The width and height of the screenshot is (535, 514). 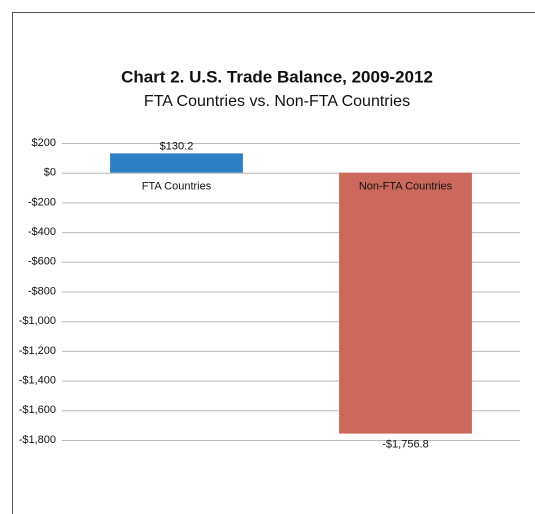 I want to click on y-tick-label: -$1,200, so click(x=37, y=351).